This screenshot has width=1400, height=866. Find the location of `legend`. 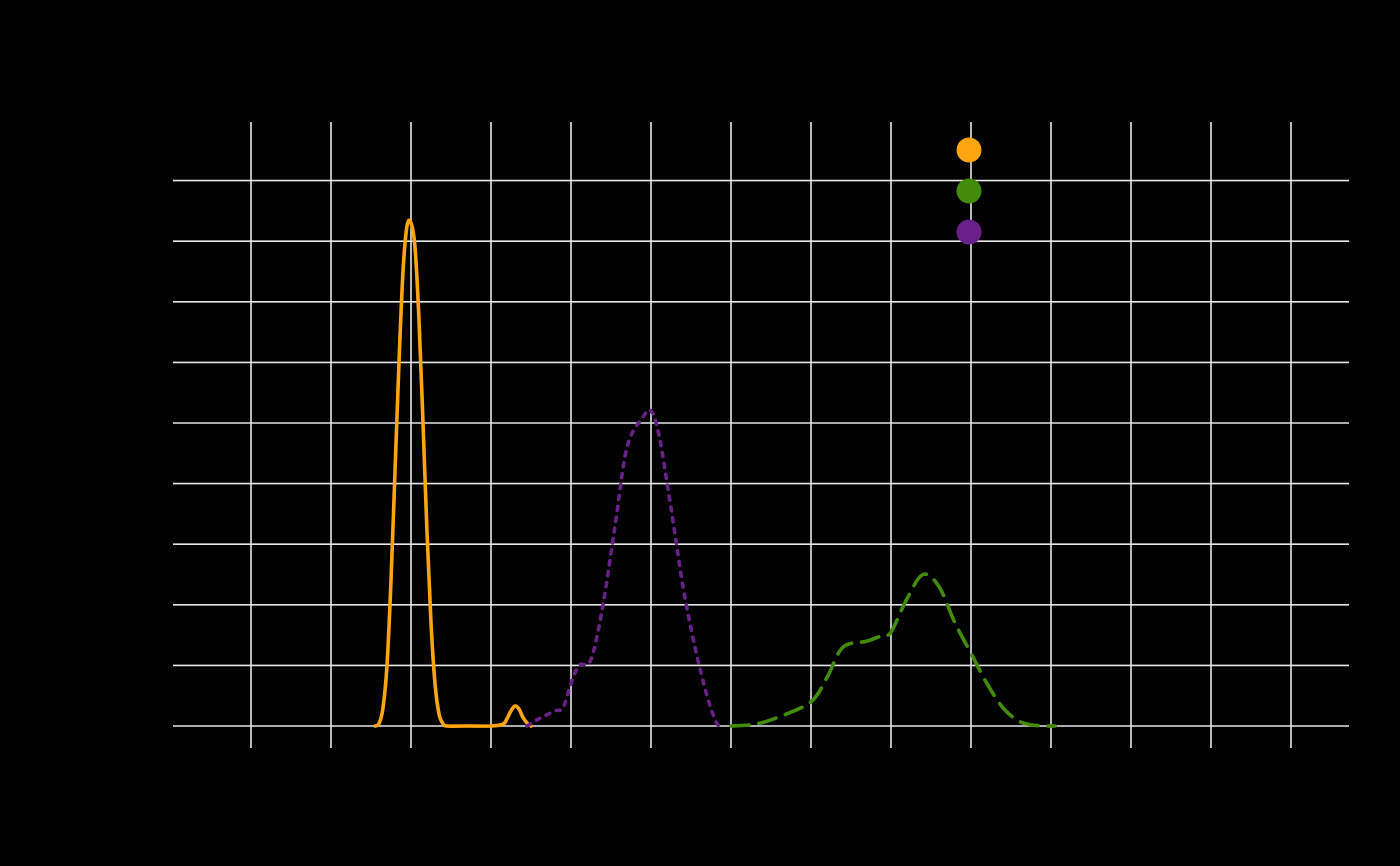

legend is located at coordinates (969, 191).